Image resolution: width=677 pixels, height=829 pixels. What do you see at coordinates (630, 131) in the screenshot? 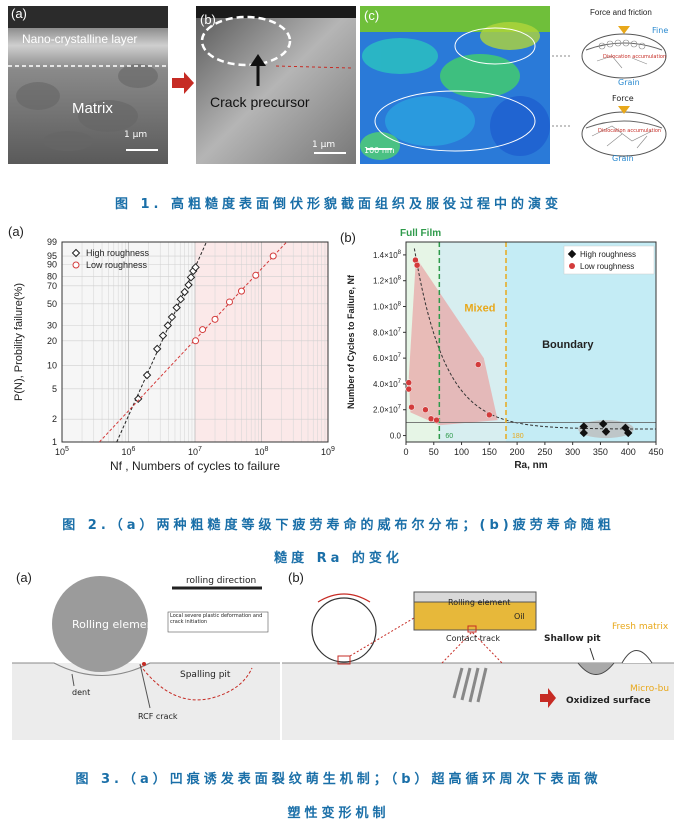
I see `dislocation-note-bottom: Dislocation accumulation` at bounding box center [630, 131].